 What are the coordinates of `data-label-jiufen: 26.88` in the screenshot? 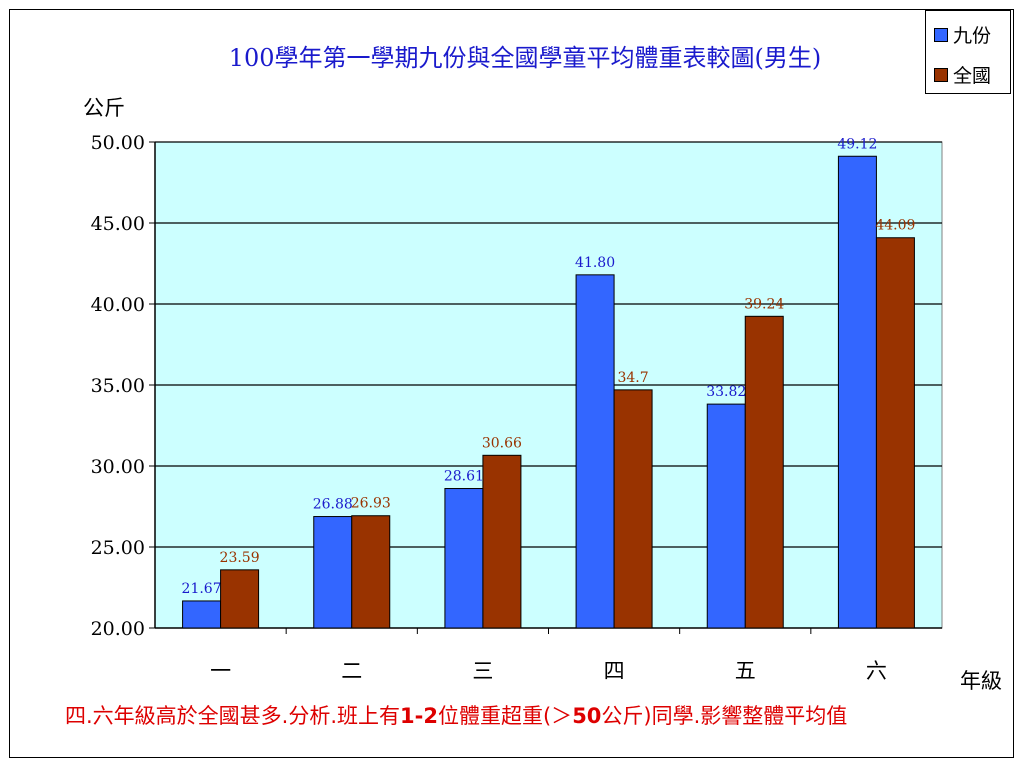 It's located at (333, 505).